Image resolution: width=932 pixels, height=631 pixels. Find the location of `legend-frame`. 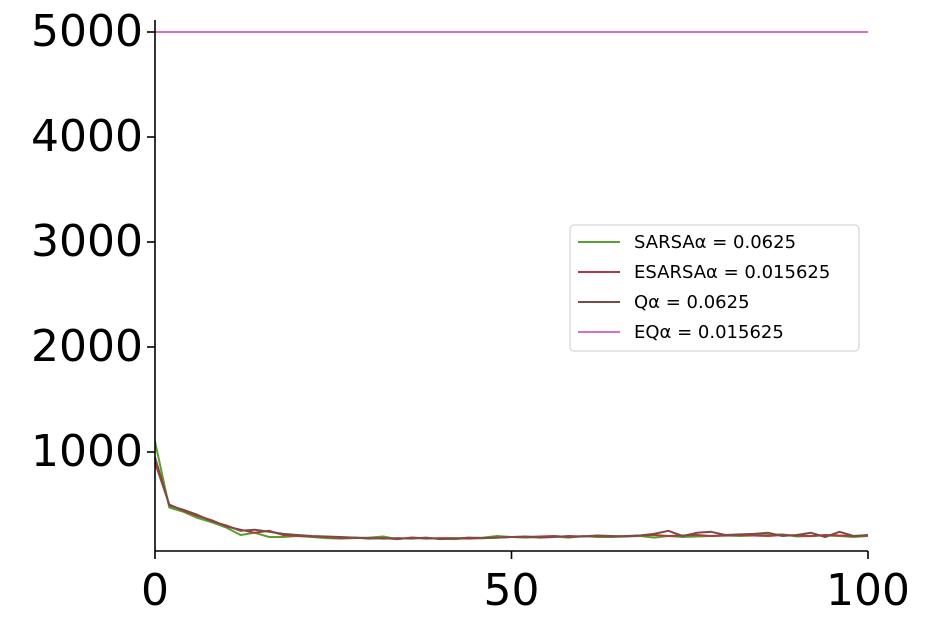

legend-frame is located at coordinates (714, 288).